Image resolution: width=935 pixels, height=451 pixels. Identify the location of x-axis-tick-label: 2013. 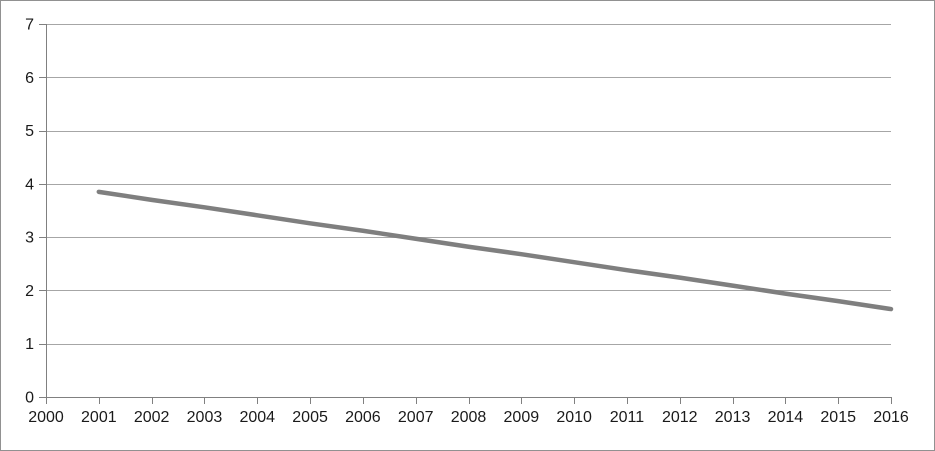
(733, 417).